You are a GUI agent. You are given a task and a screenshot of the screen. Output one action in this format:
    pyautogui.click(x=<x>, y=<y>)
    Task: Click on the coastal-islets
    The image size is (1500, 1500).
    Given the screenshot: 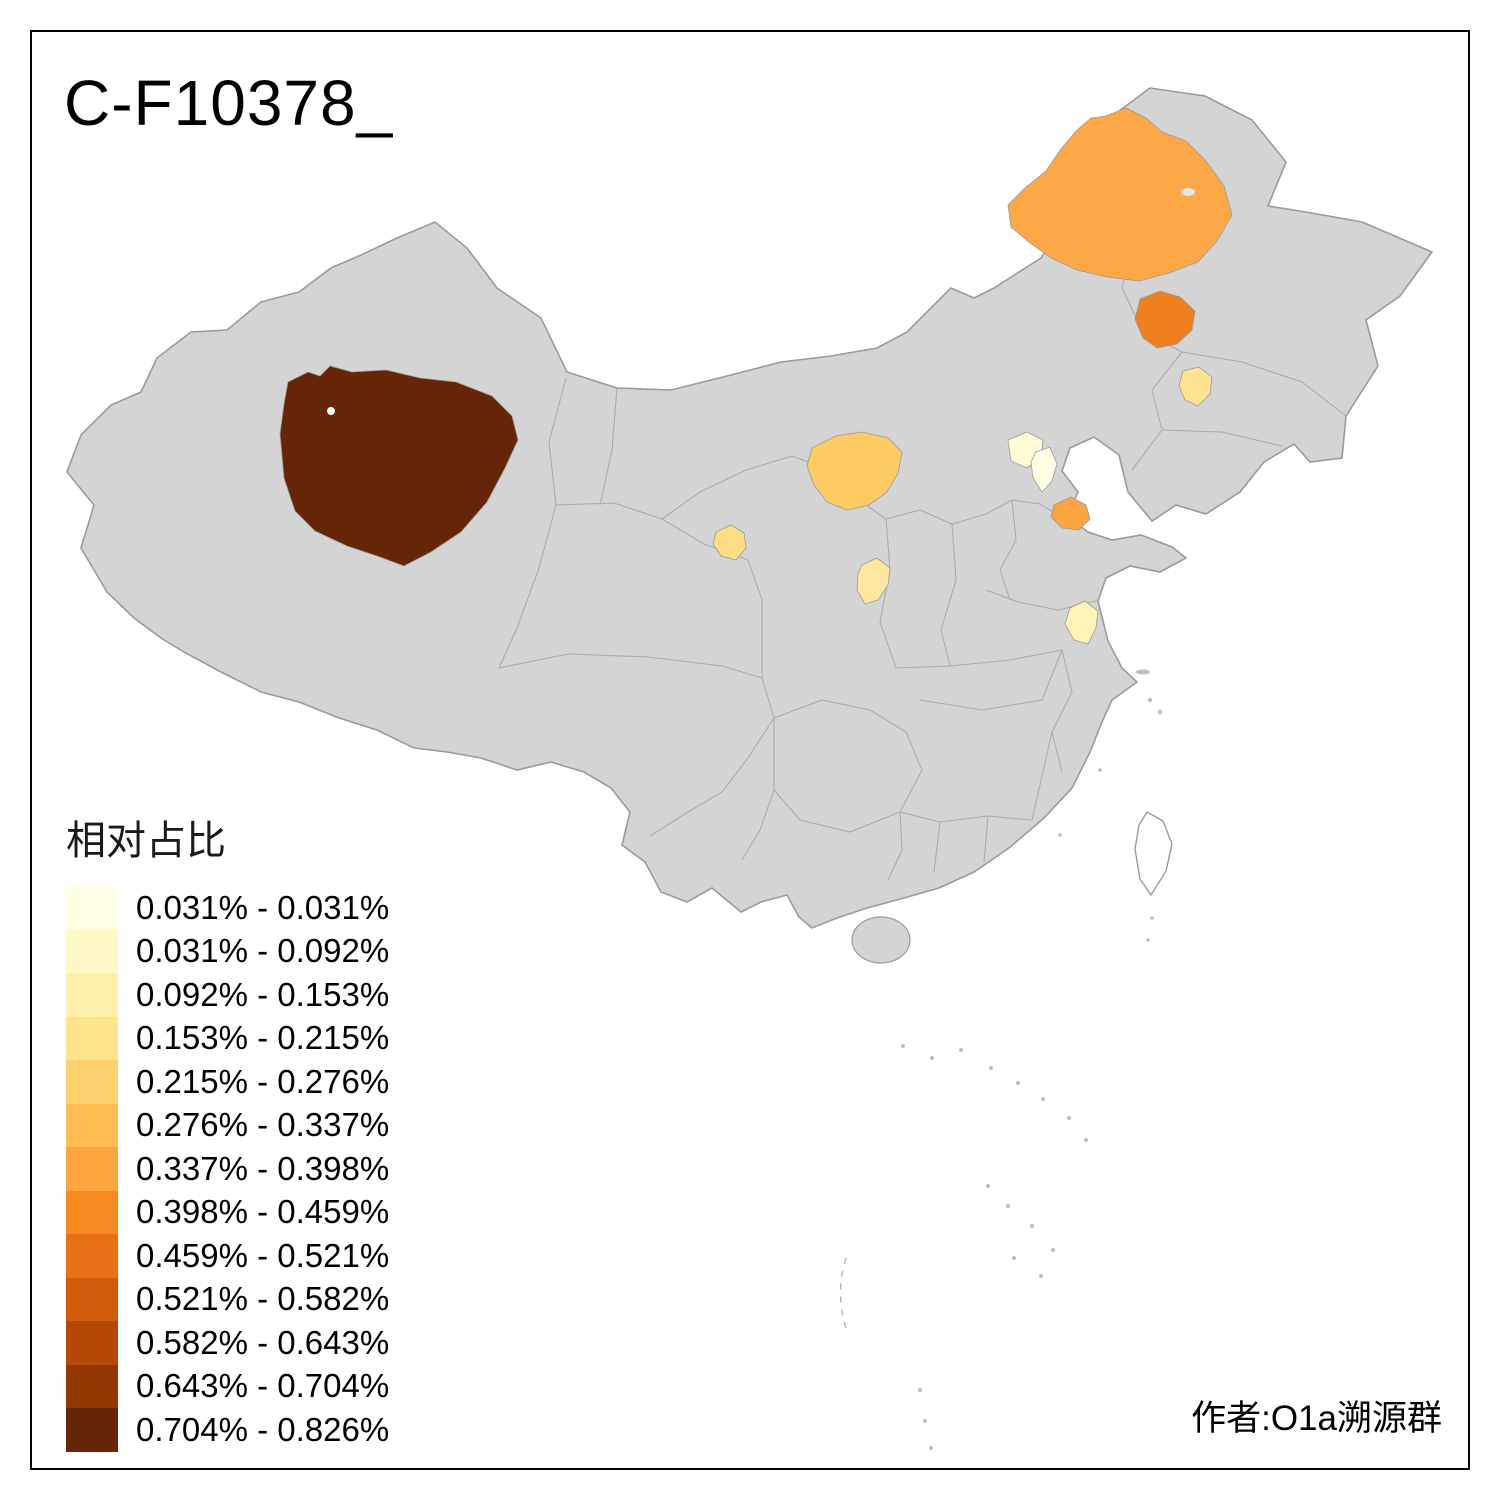 What is the action you would take?
    pyautogui.click(x=1110, y=805)
    